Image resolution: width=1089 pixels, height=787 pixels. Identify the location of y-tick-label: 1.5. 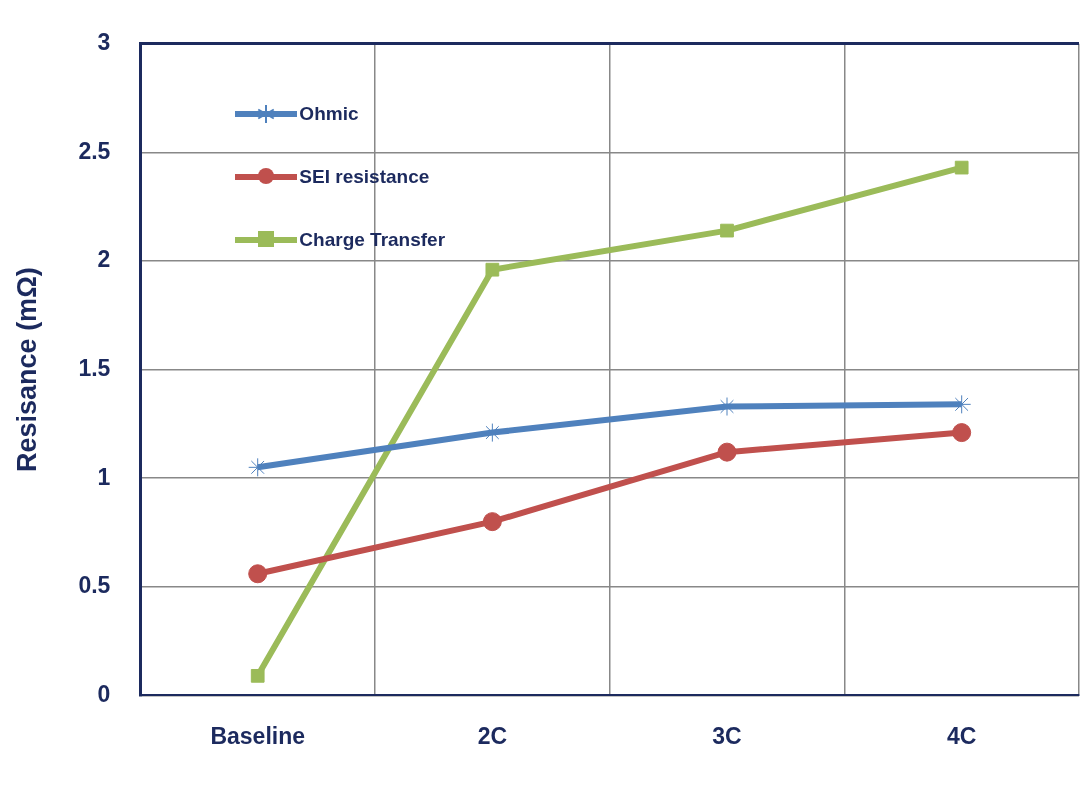
(94, 367).